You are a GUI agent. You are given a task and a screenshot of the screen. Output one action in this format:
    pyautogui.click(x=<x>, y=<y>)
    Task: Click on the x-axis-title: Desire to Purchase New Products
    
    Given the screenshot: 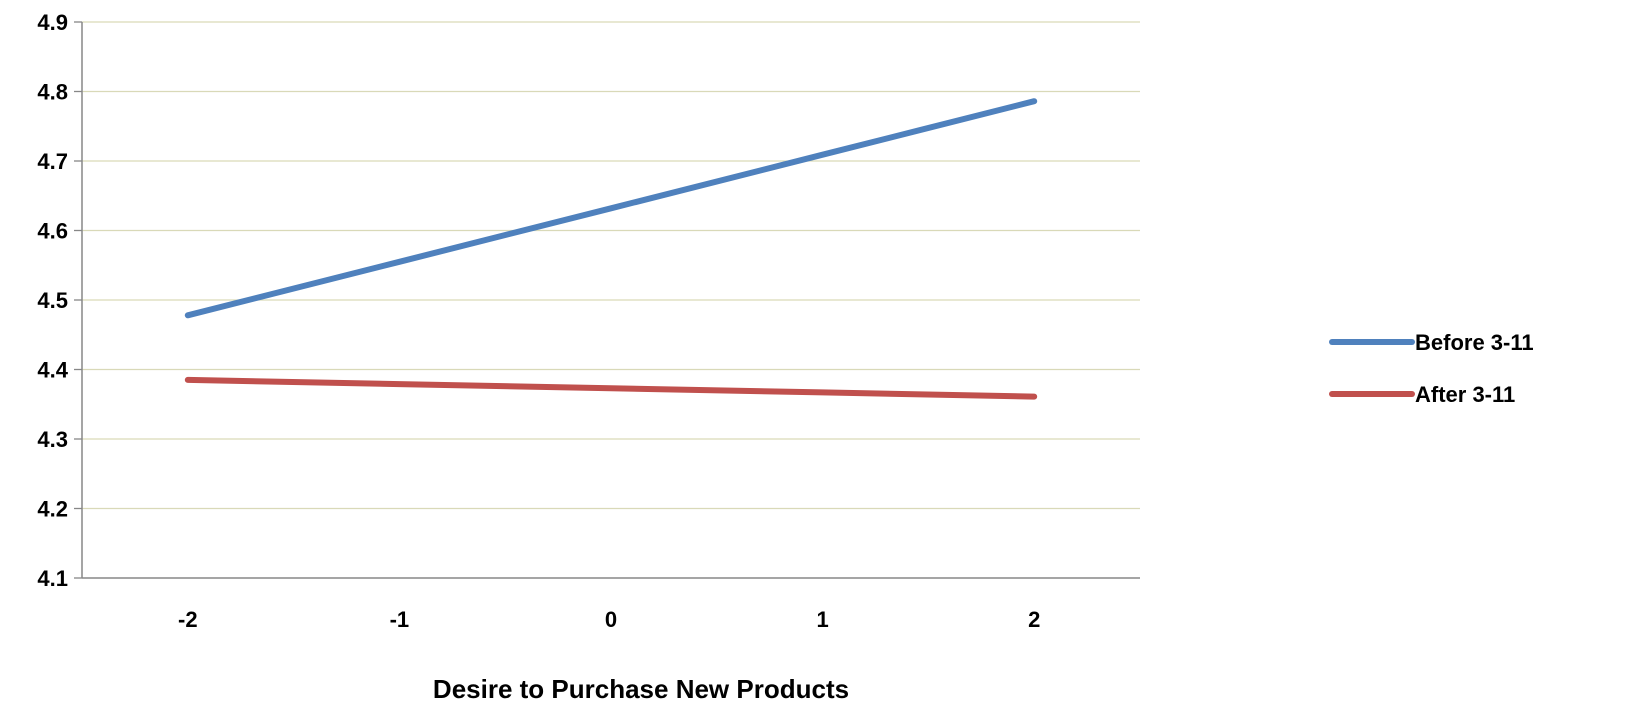 What is the action you would take?
    pyautogui.click(x=641, y=689)
    